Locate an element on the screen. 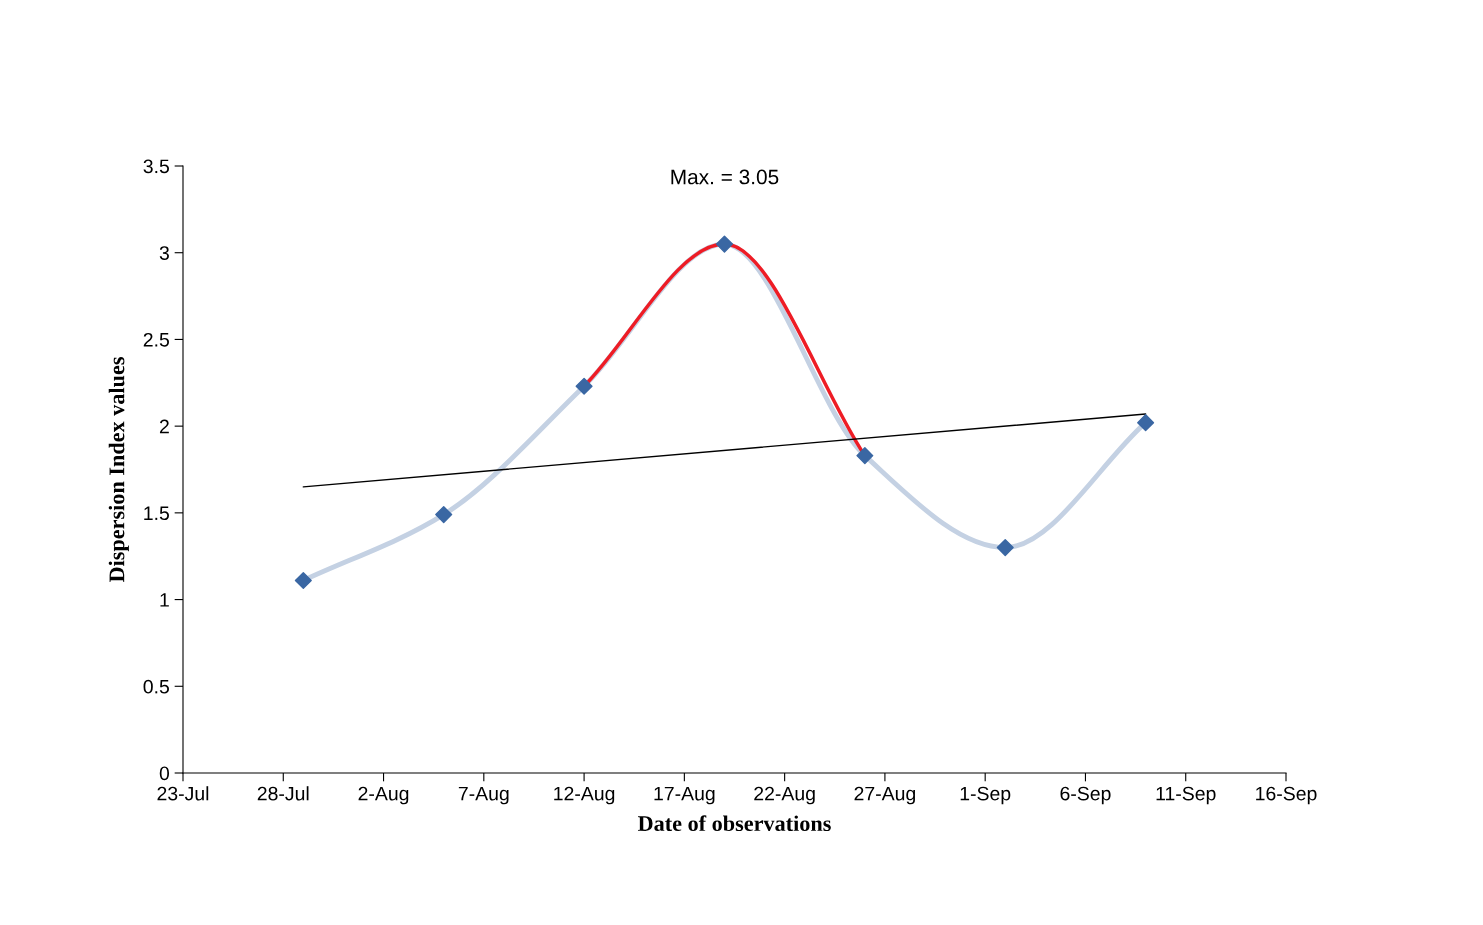  y-tick-label: 2 is located at coordinates (164, 426).